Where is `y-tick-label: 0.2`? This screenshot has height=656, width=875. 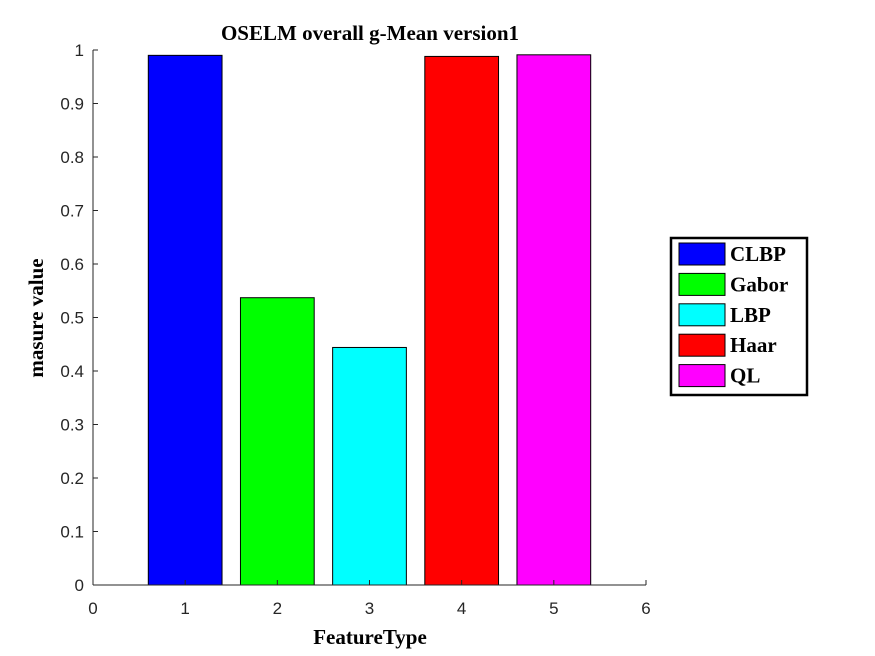 y-tick-label: 0.2 is located at coordinates (72, 478).